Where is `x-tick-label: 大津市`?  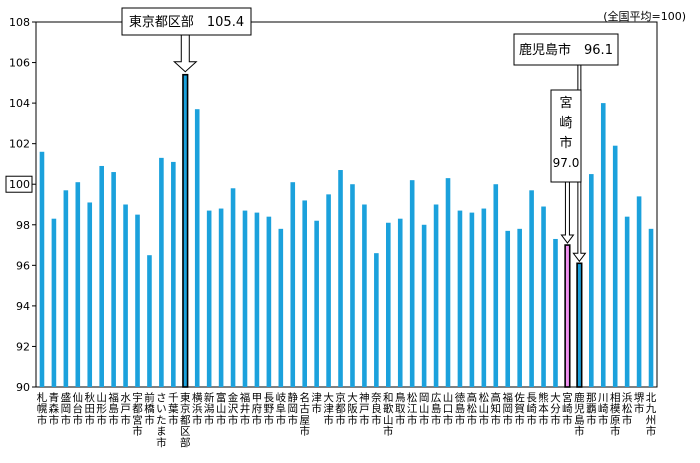 x-tick-label: 大津市 is located at coordinates (328, 408).